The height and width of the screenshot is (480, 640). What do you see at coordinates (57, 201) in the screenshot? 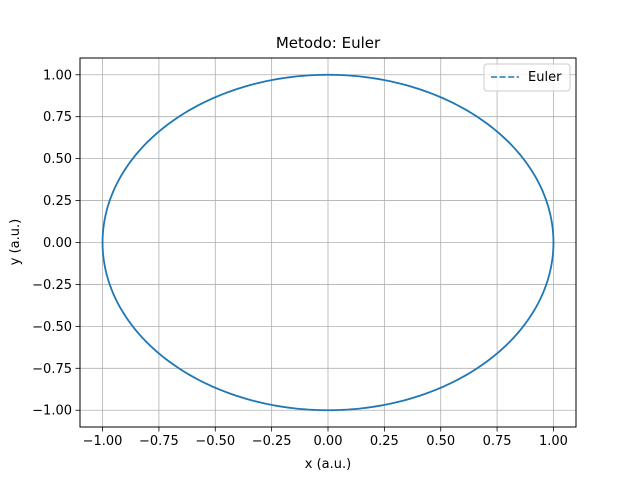
I see `y-tick-label: 0.25` at bounding box center [57, 201].